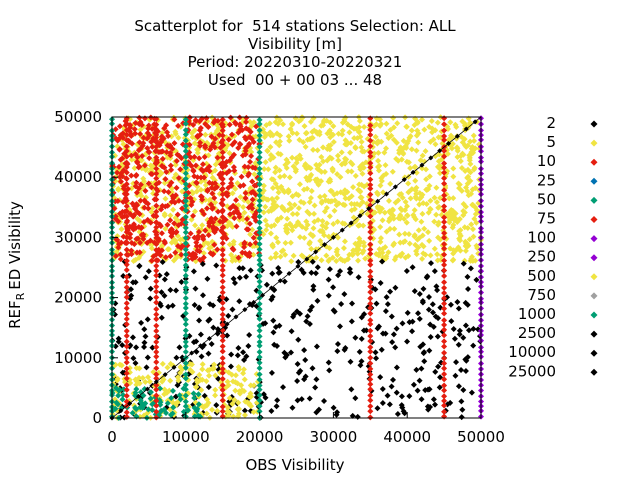  Describe the element at coordinates (481, 437) in the screenshot. I see `x-tick-label: 50000` at that location.